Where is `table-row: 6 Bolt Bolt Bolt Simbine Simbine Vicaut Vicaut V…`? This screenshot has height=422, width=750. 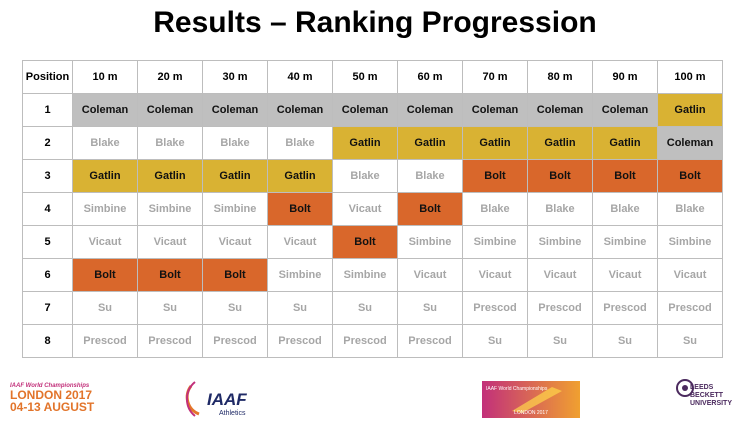
table-row: 6 Bolt Bolt Bolt Simbine Simbine Vicaut Vicaut V… is located at coordinates (372, 275).